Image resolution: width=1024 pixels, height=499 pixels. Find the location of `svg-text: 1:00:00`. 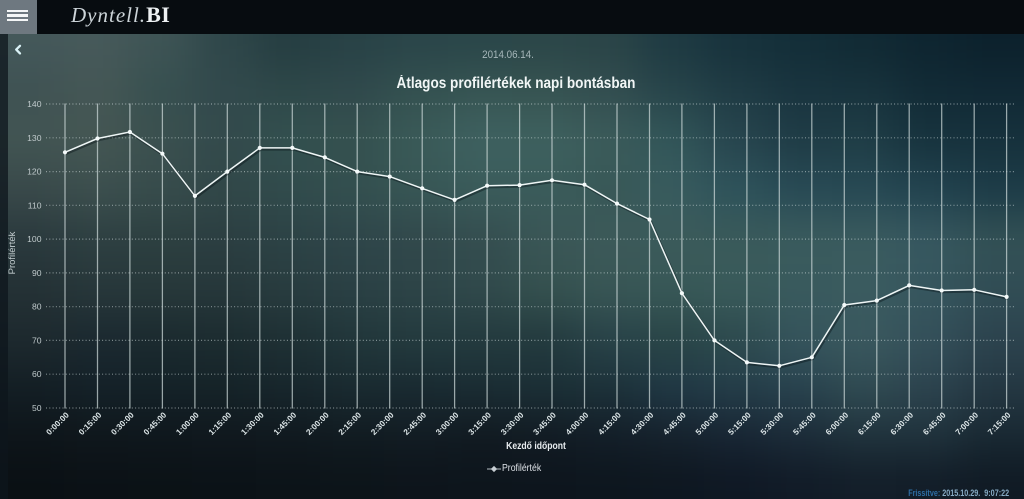

svg-text: 1:00:00 is located at coordinates (187, 423).